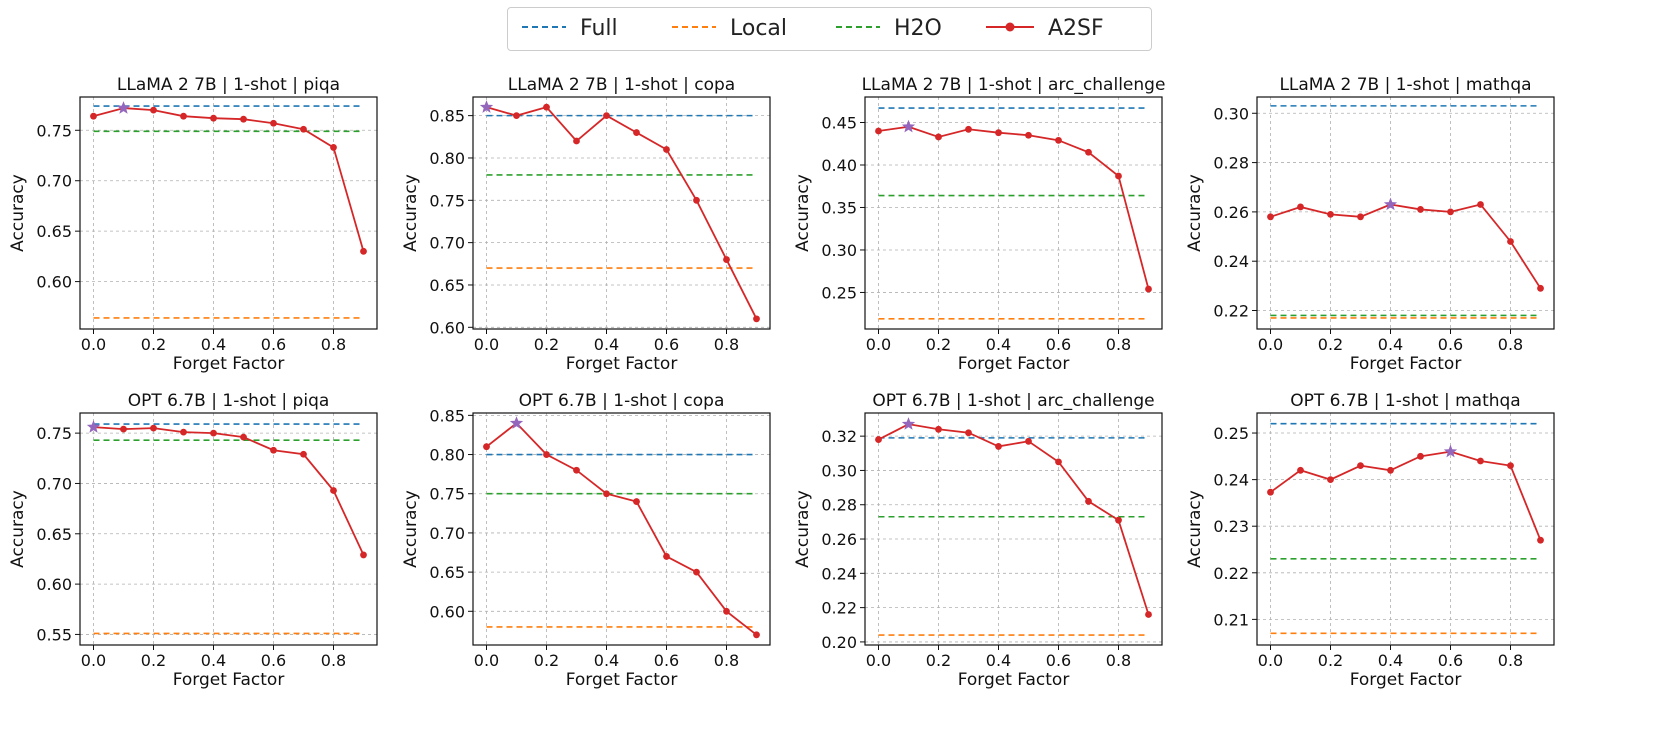 This screenshot has width=1661, height=738. What do you see at coordinates (918, 28) in the screenshot?
I see `legend-h2o-label: H2O` at bounding box center [918, 28].